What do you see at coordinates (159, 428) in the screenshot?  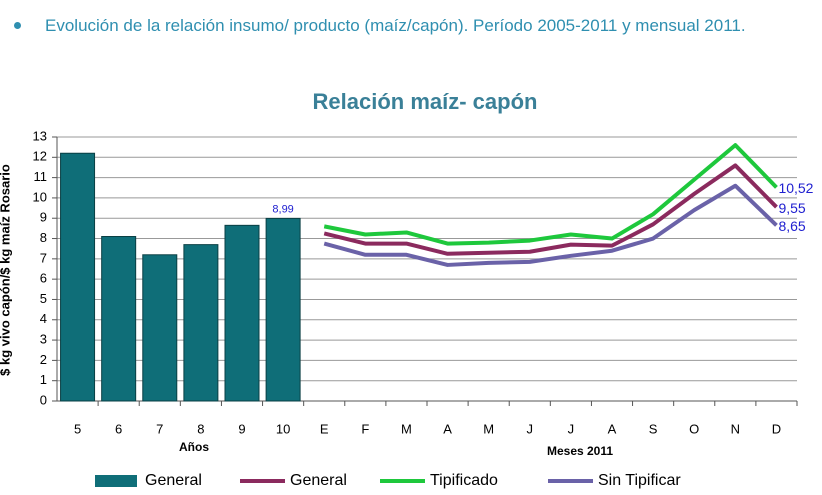 I see `x-tick-label: 7` at bounding box center [159, 428].